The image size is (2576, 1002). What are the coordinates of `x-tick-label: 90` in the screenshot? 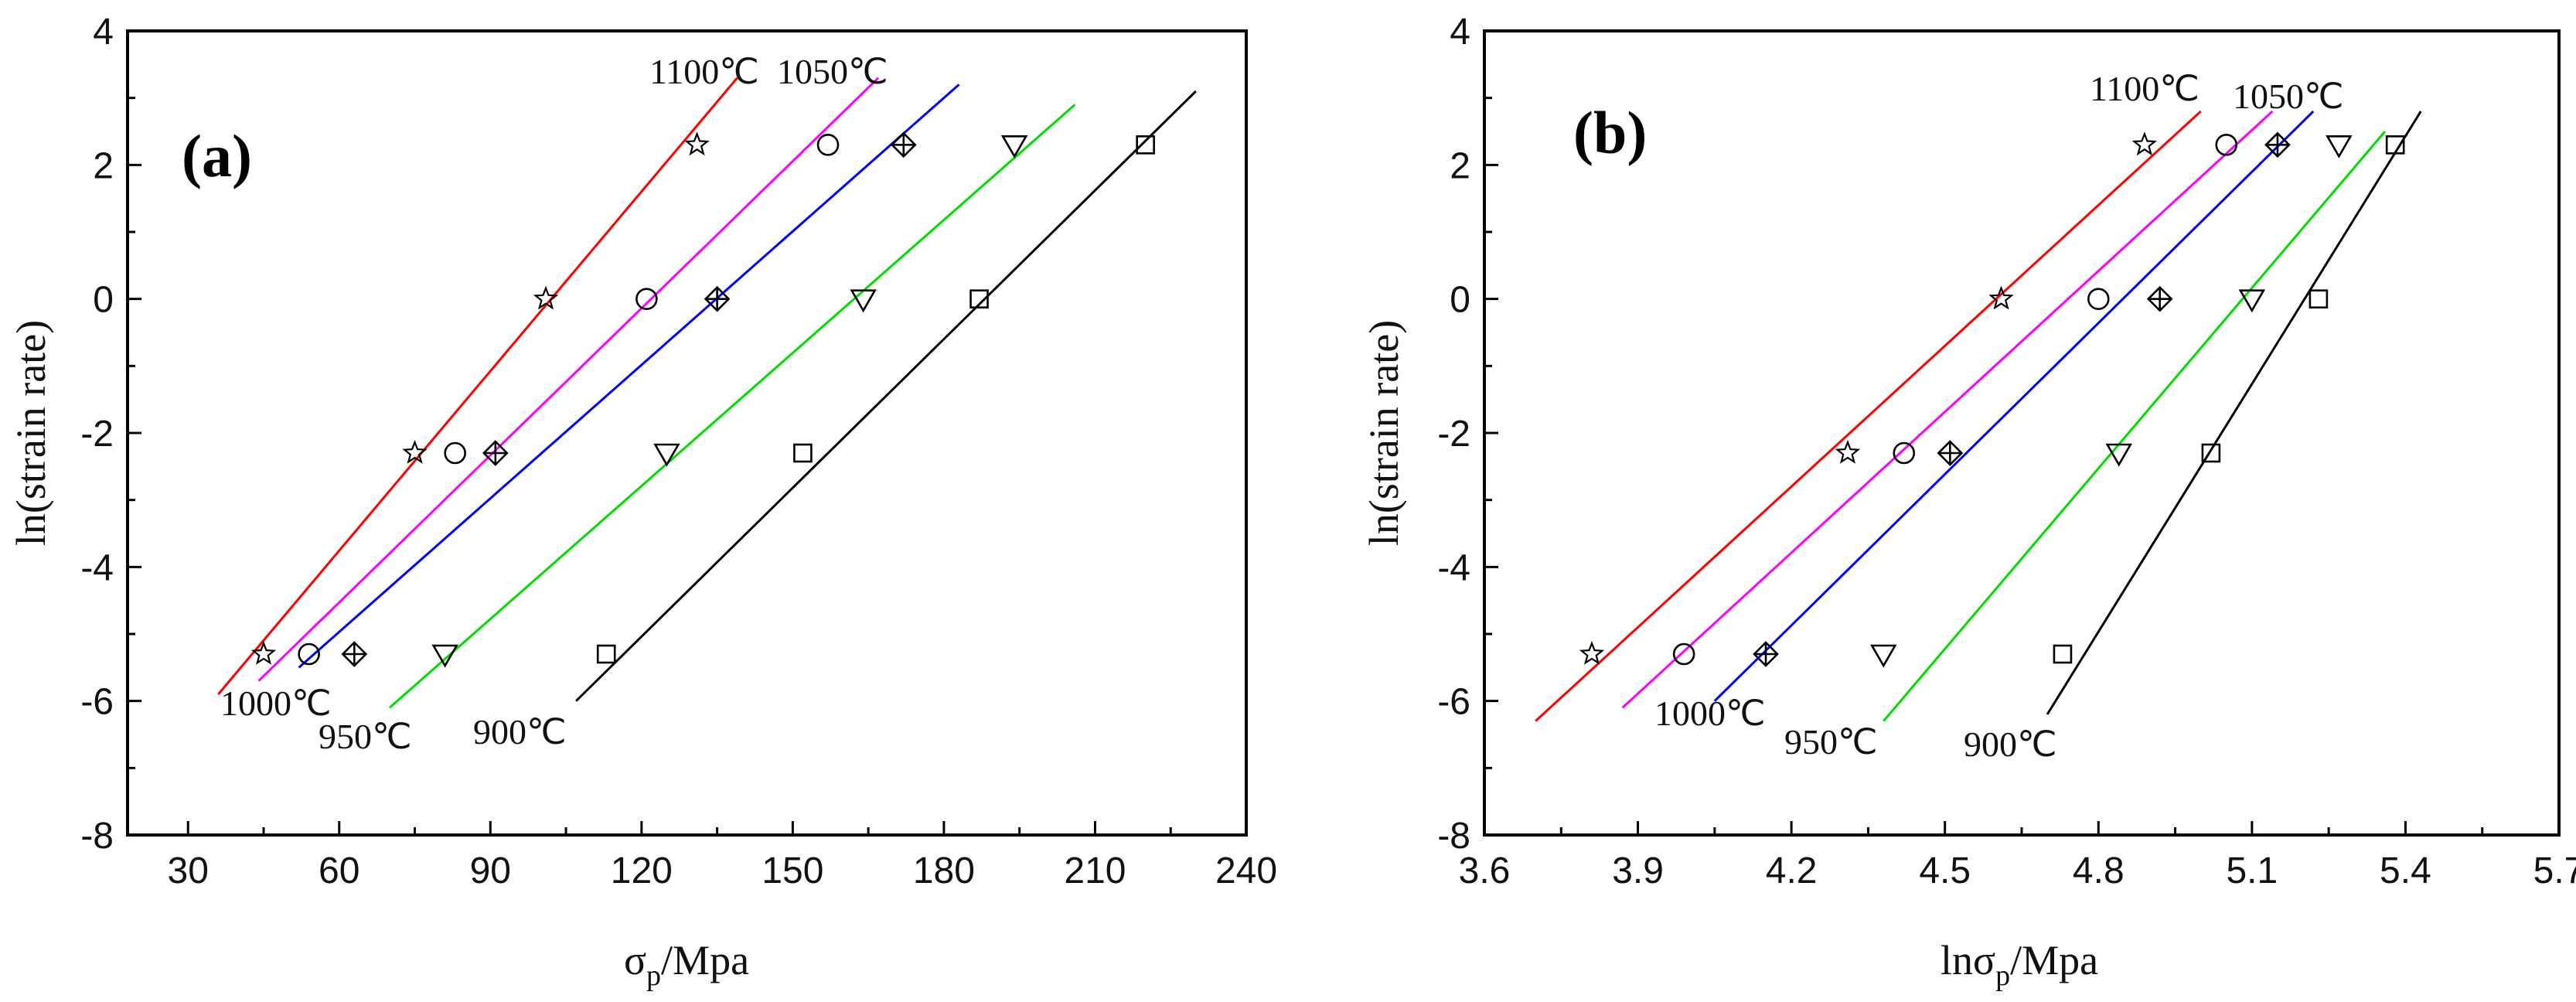 It's located at (490, 870).